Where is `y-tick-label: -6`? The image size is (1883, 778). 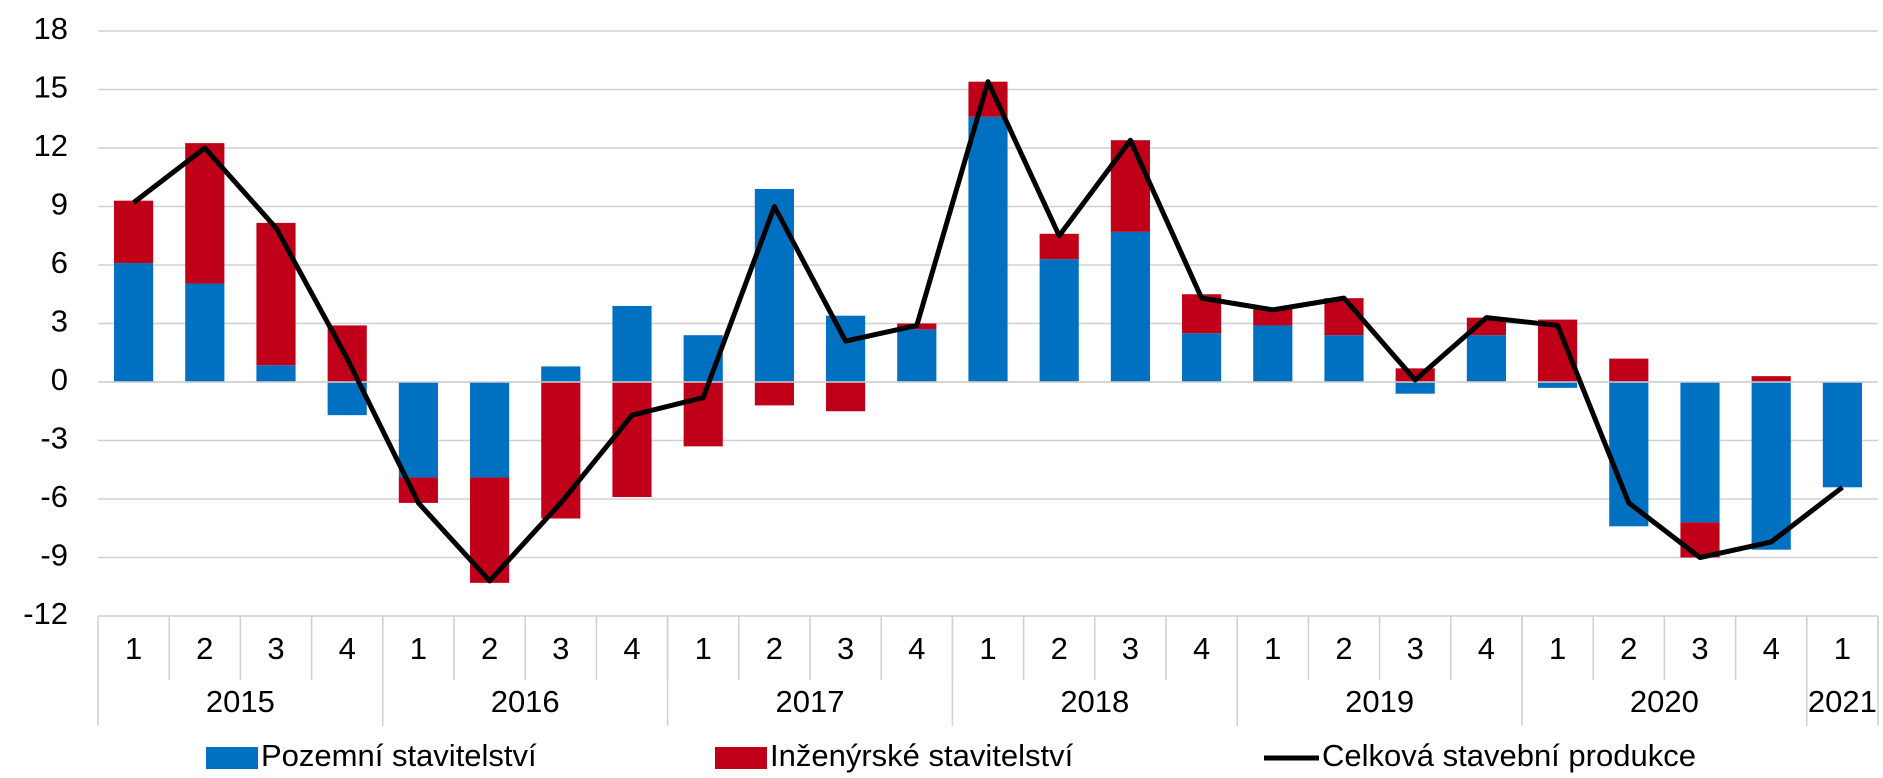
y-tick-label: -6 is located at coordinates (54, 496).